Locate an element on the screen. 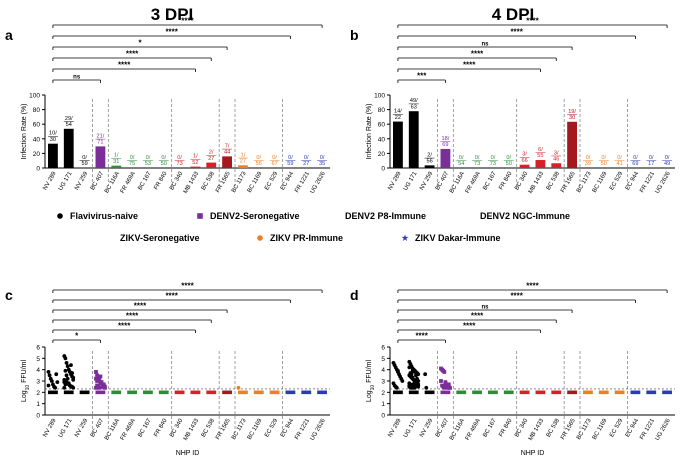  significance-label: *** is located at coordinates (422, 76).